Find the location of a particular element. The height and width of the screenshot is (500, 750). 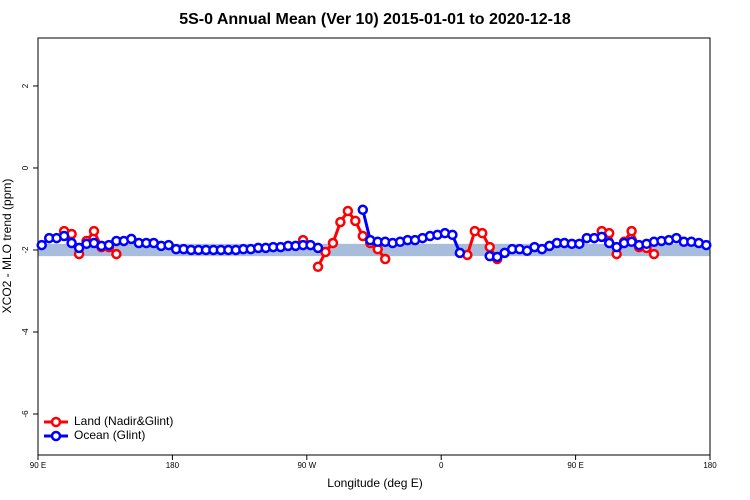

legend-label: Ocean (Glint) is located at coordinates (109, 435).